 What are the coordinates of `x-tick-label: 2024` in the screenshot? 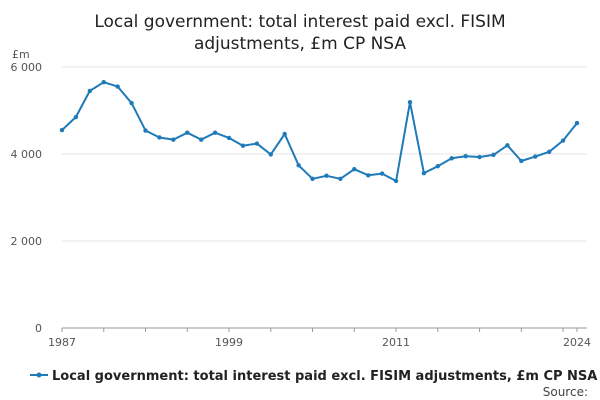 It's located at (577, 342).